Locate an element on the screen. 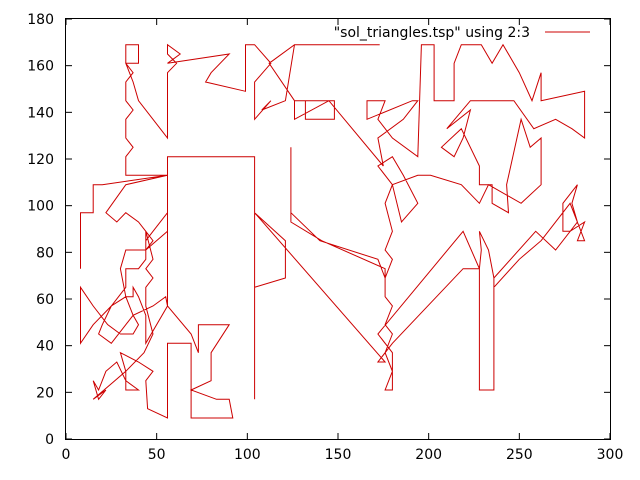  legend-label: "sol_triangles.tsp" using 2:3 is located at coordinates (432, 33).